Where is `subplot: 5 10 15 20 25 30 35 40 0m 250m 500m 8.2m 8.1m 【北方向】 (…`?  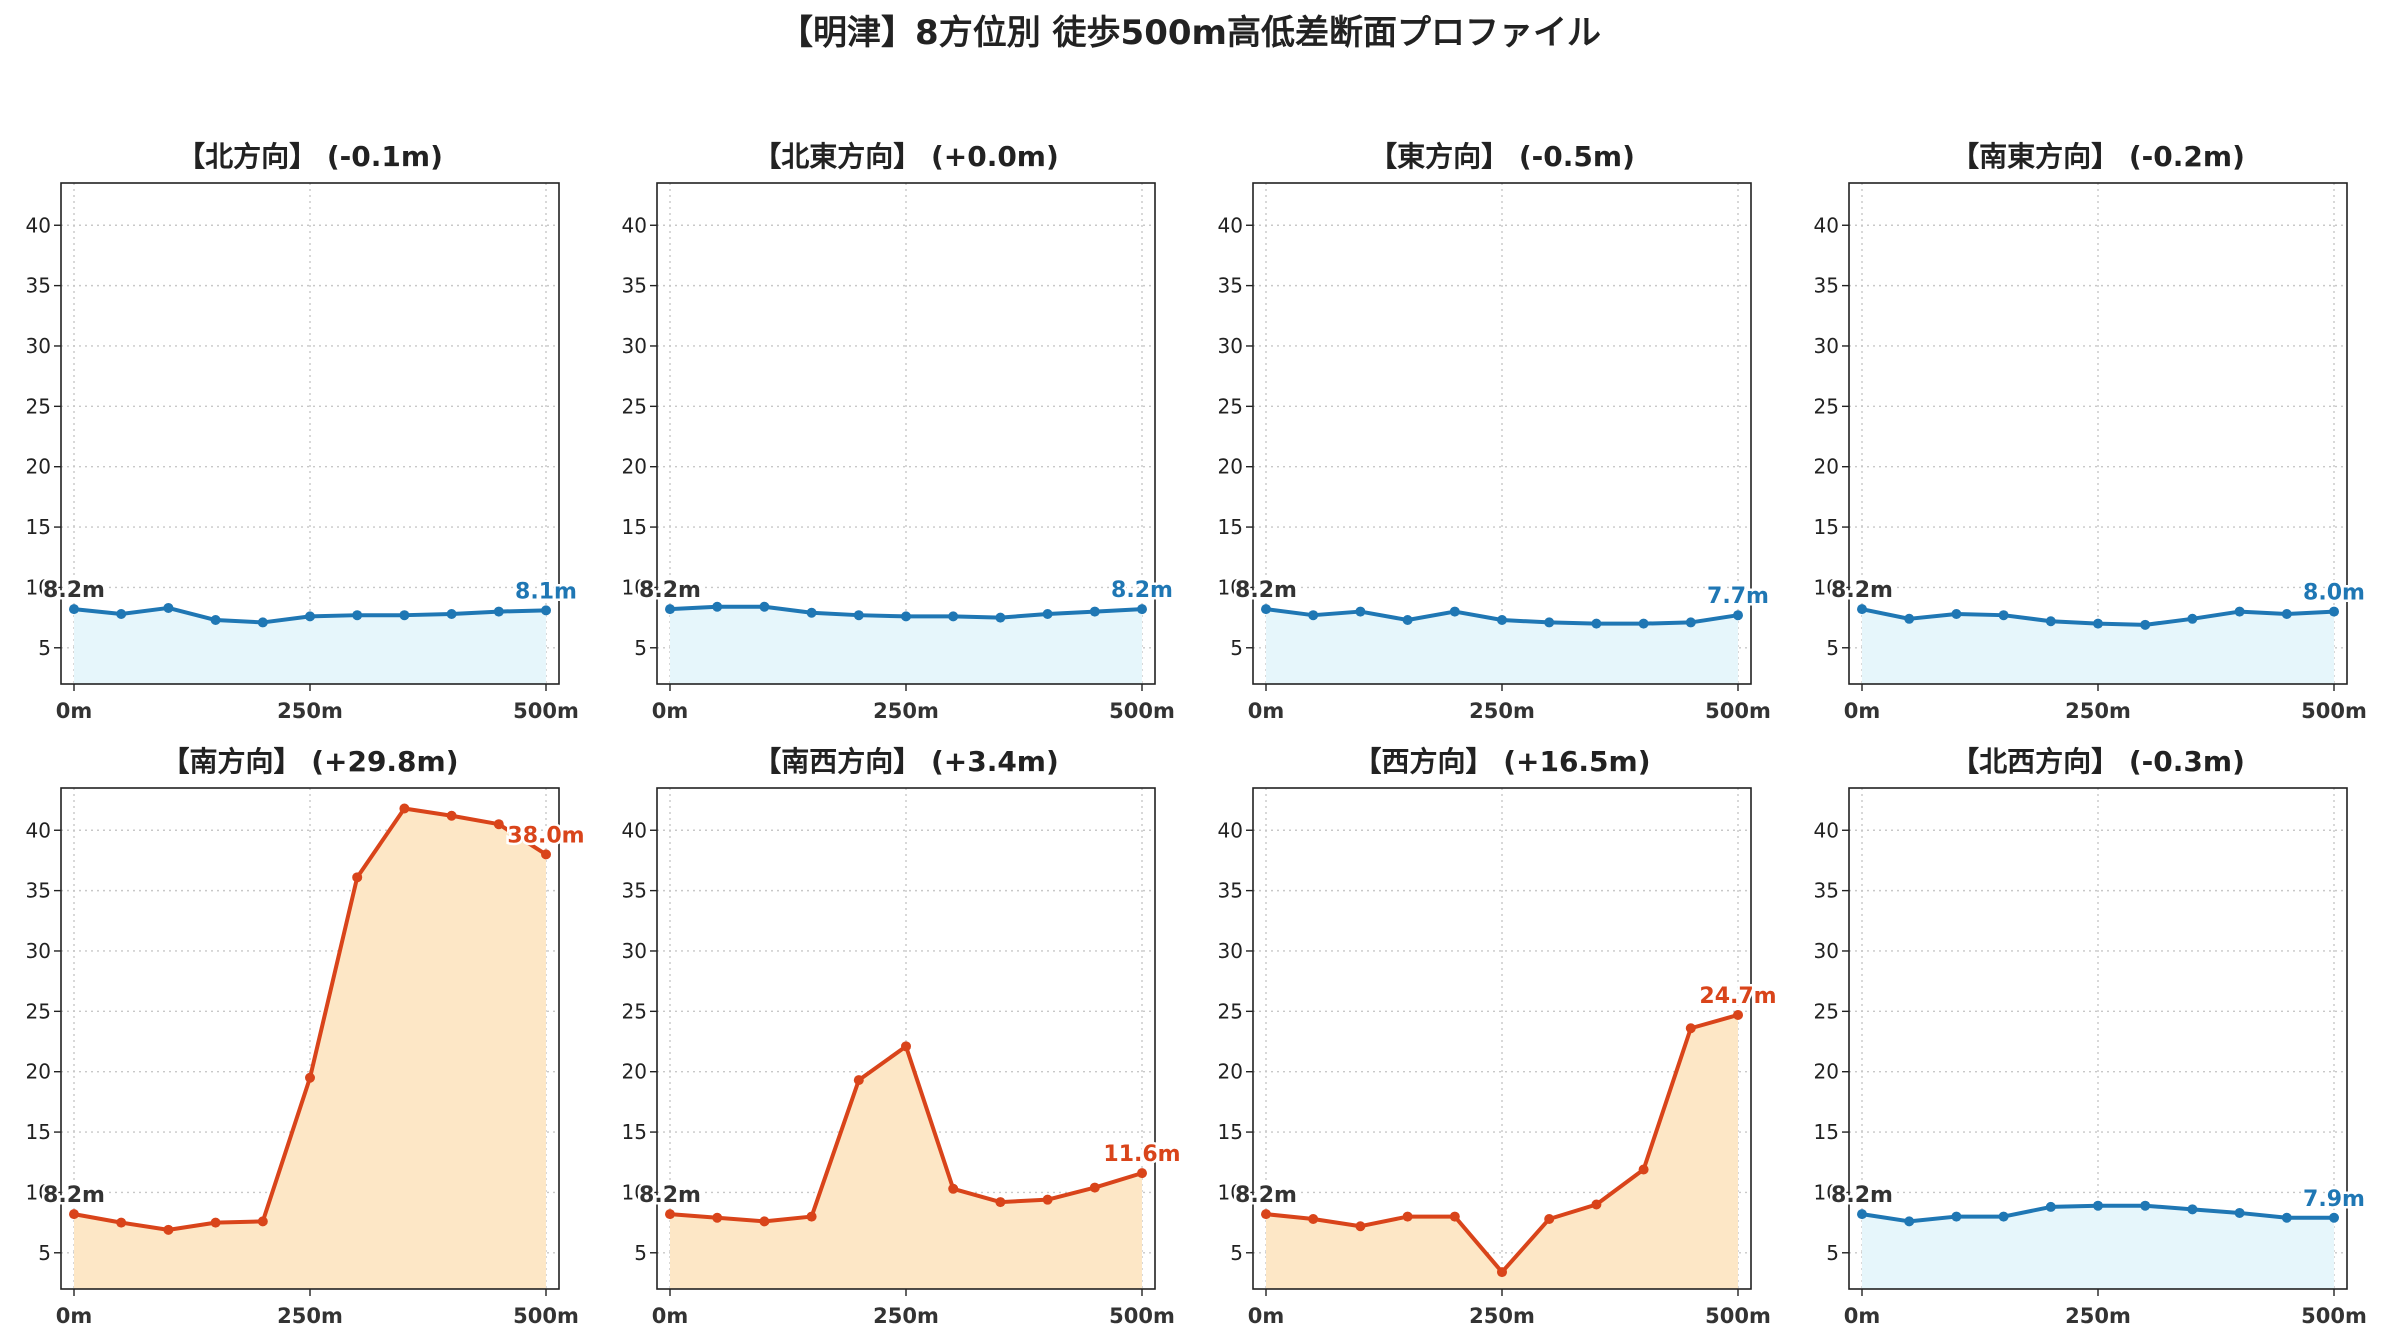 subplot: 5 10 15 20 25 30 35 40 0m 250m 500m 8.2m 8.1m 【北方向】 (… is located at coordinates (303, 431).